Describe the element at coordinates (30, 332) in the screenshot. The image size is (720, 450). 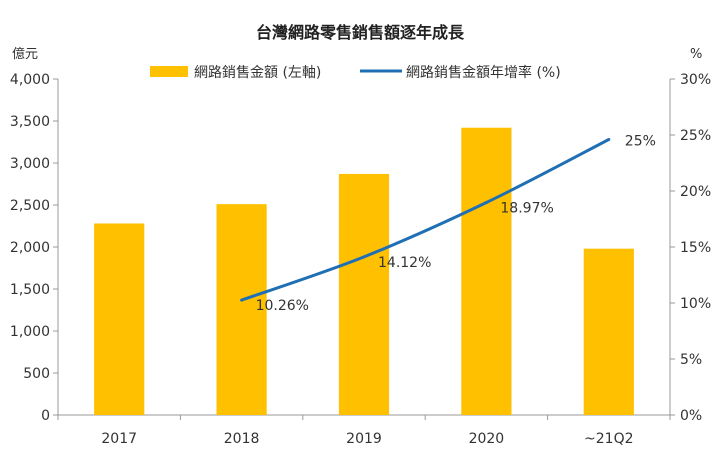
I see `left-tick-label: 1,000` at that location.